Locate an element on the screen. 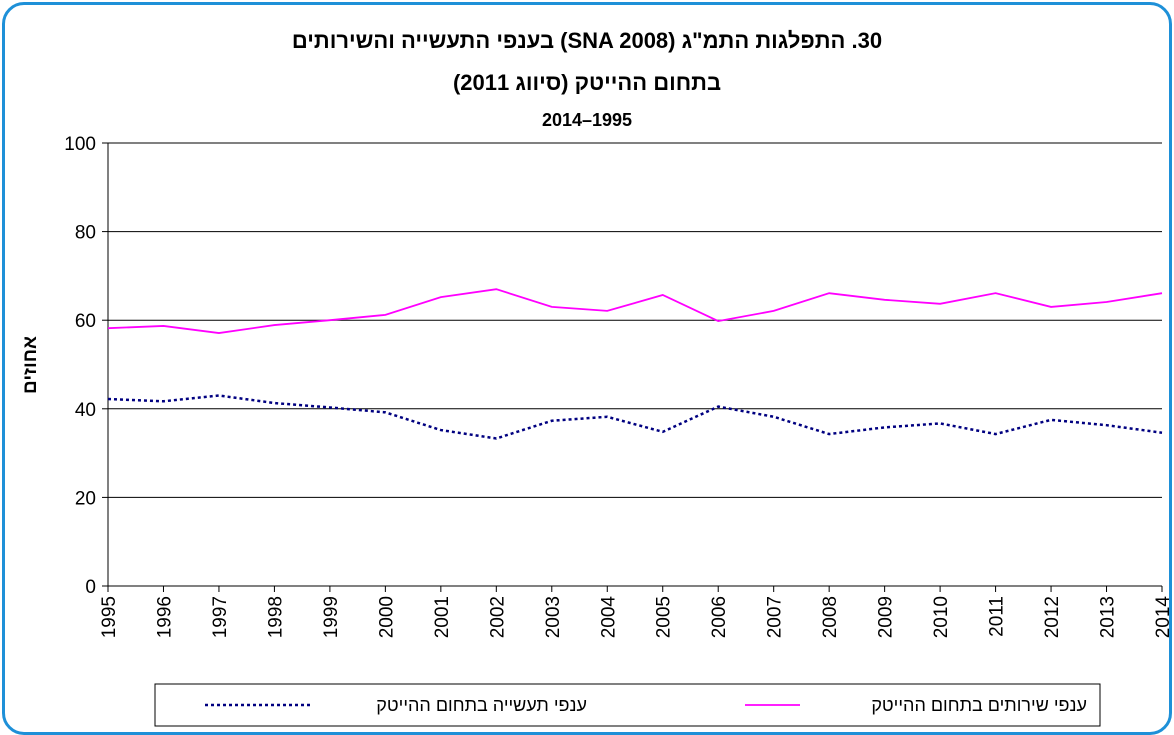 The image size is (1174, 735). y-axis-label: אחוזים is located at coordinates (30, 365).